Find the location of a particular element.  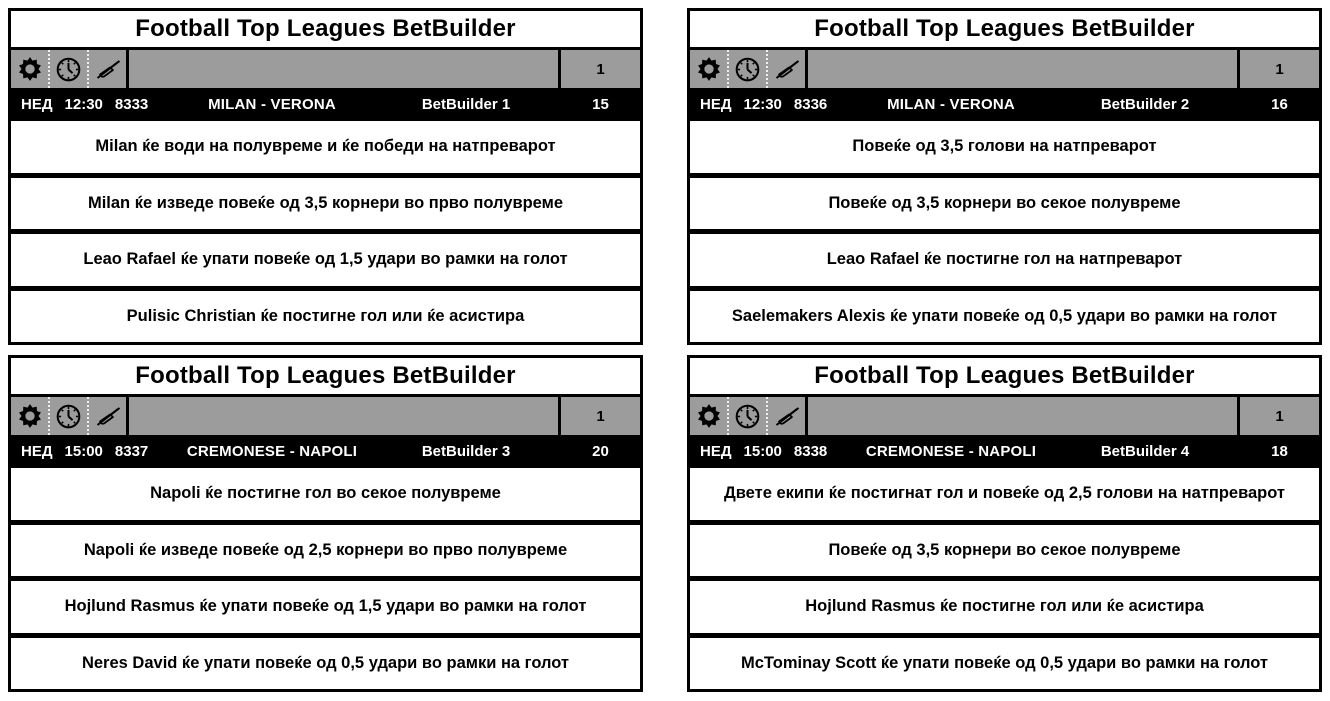

betbuilder-label: BetBuilder 1 is located at coordinates (466, 104).